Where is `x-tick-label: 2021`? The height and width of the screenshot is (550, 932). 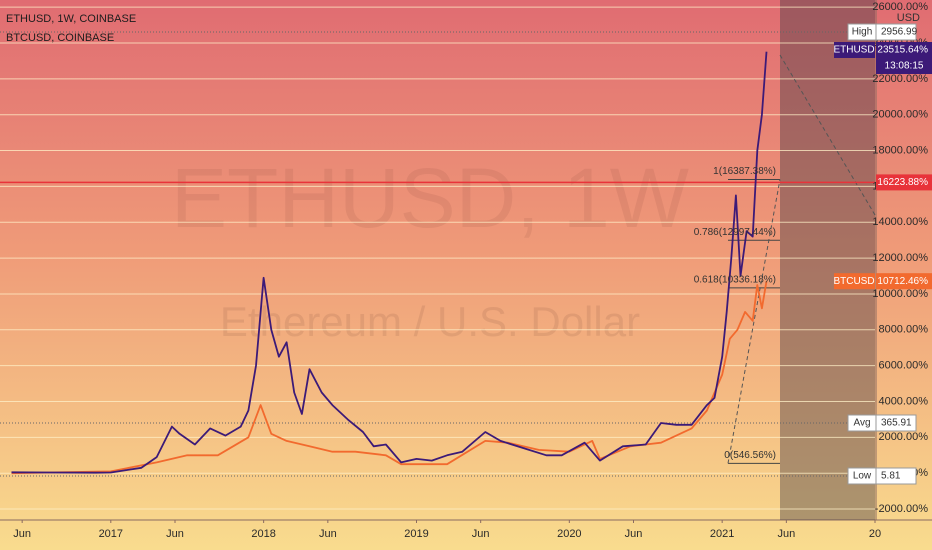
x-tick-label: 2021 is located at coordinates (722, 534).